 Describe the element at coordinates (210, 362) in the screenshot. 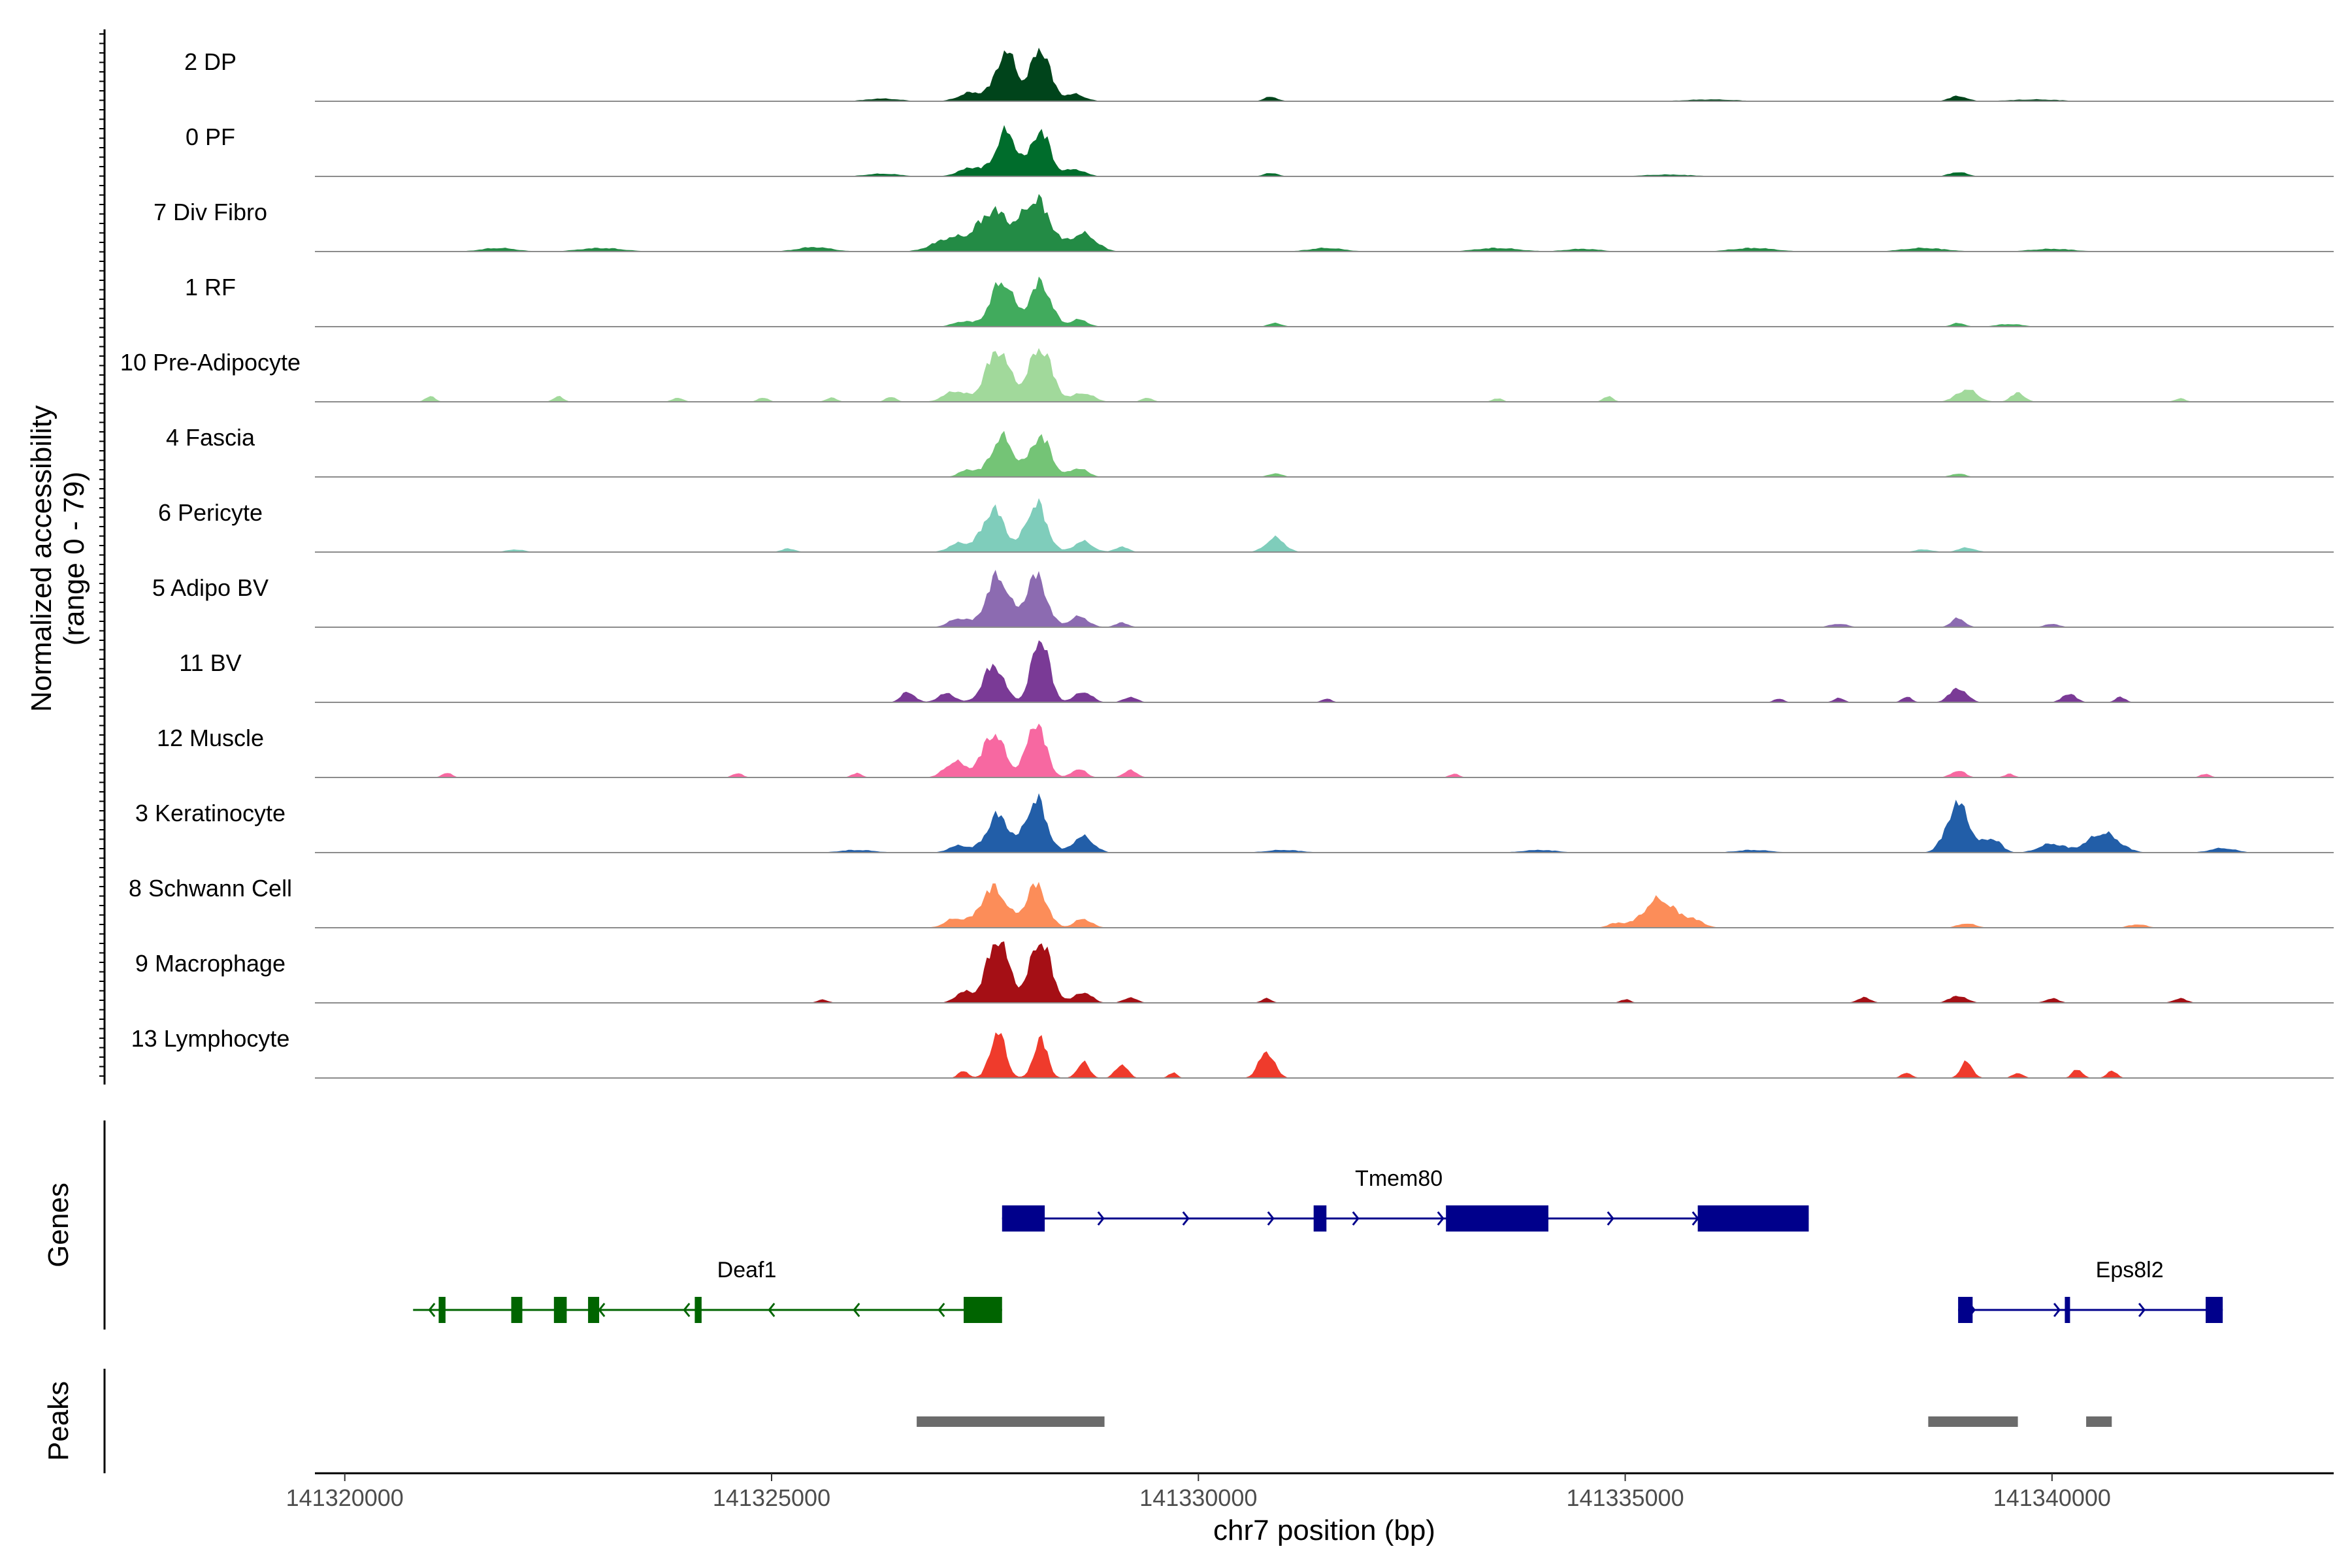

I see `track-label: 10 Pre-Adipocyte` at that location.